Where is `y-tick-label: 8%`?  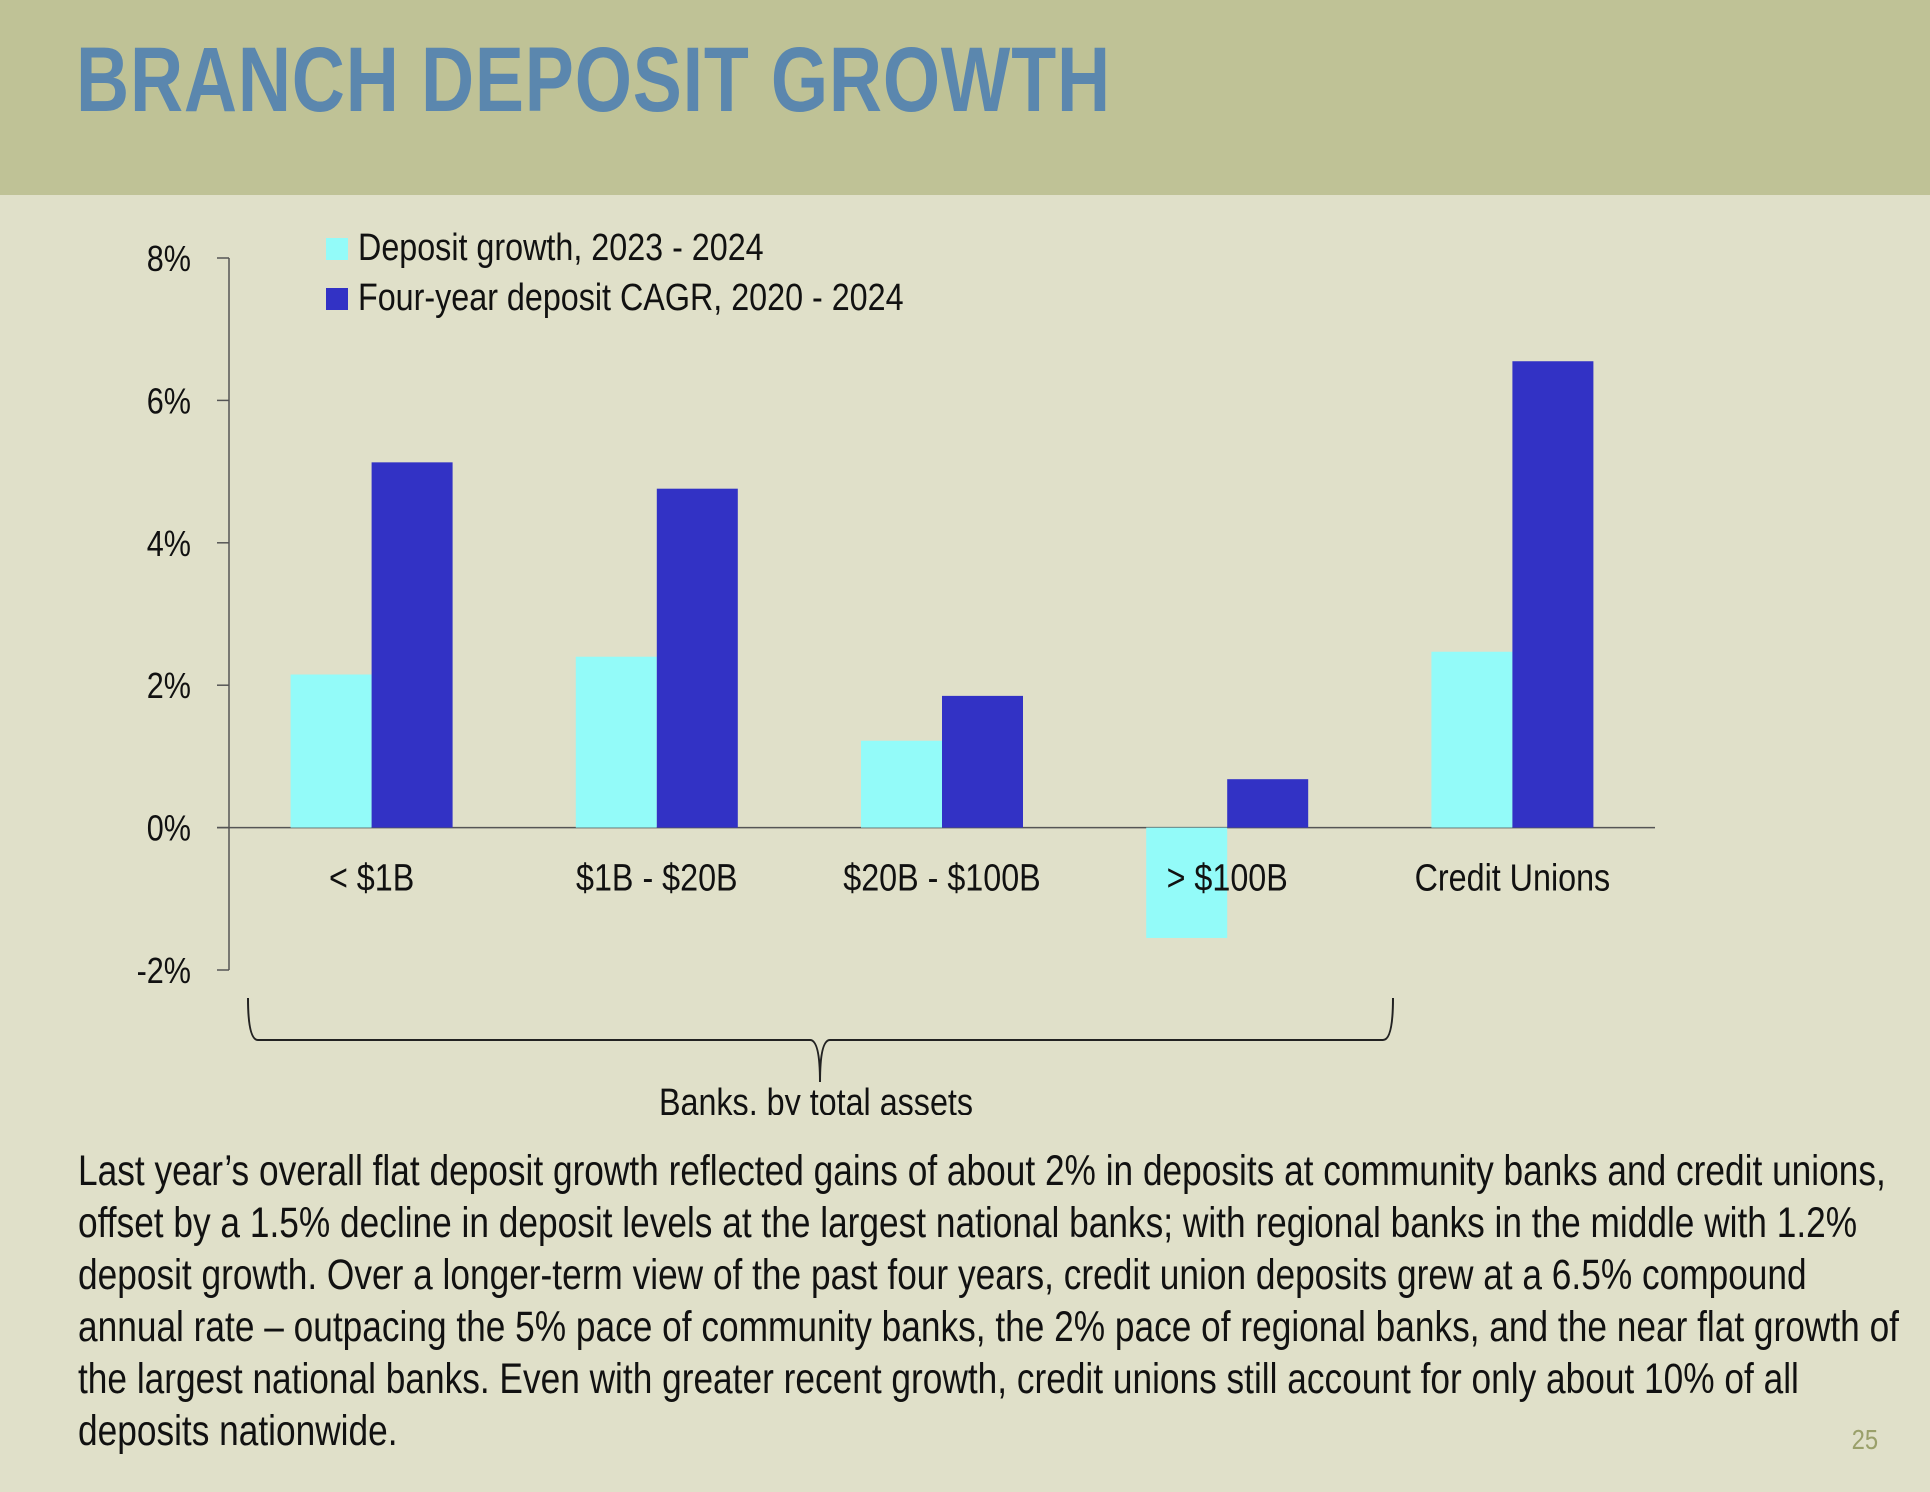 y-tick-label: 8% is located at coordinates (169, 260).